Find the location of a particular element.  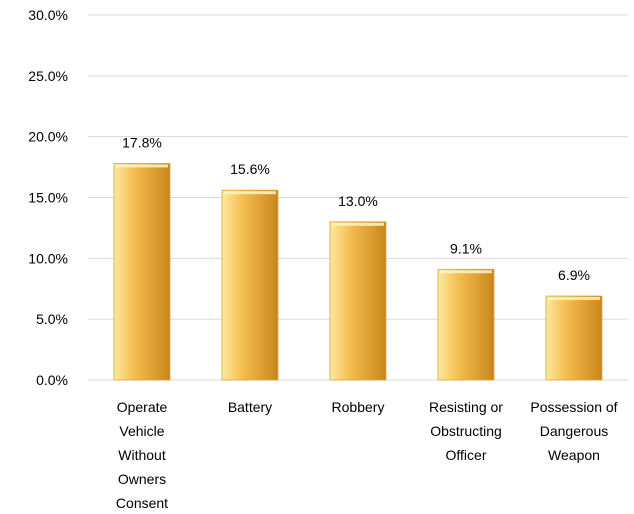

x-tick-label-line: Obstructing is located at coordinates (466, 431).